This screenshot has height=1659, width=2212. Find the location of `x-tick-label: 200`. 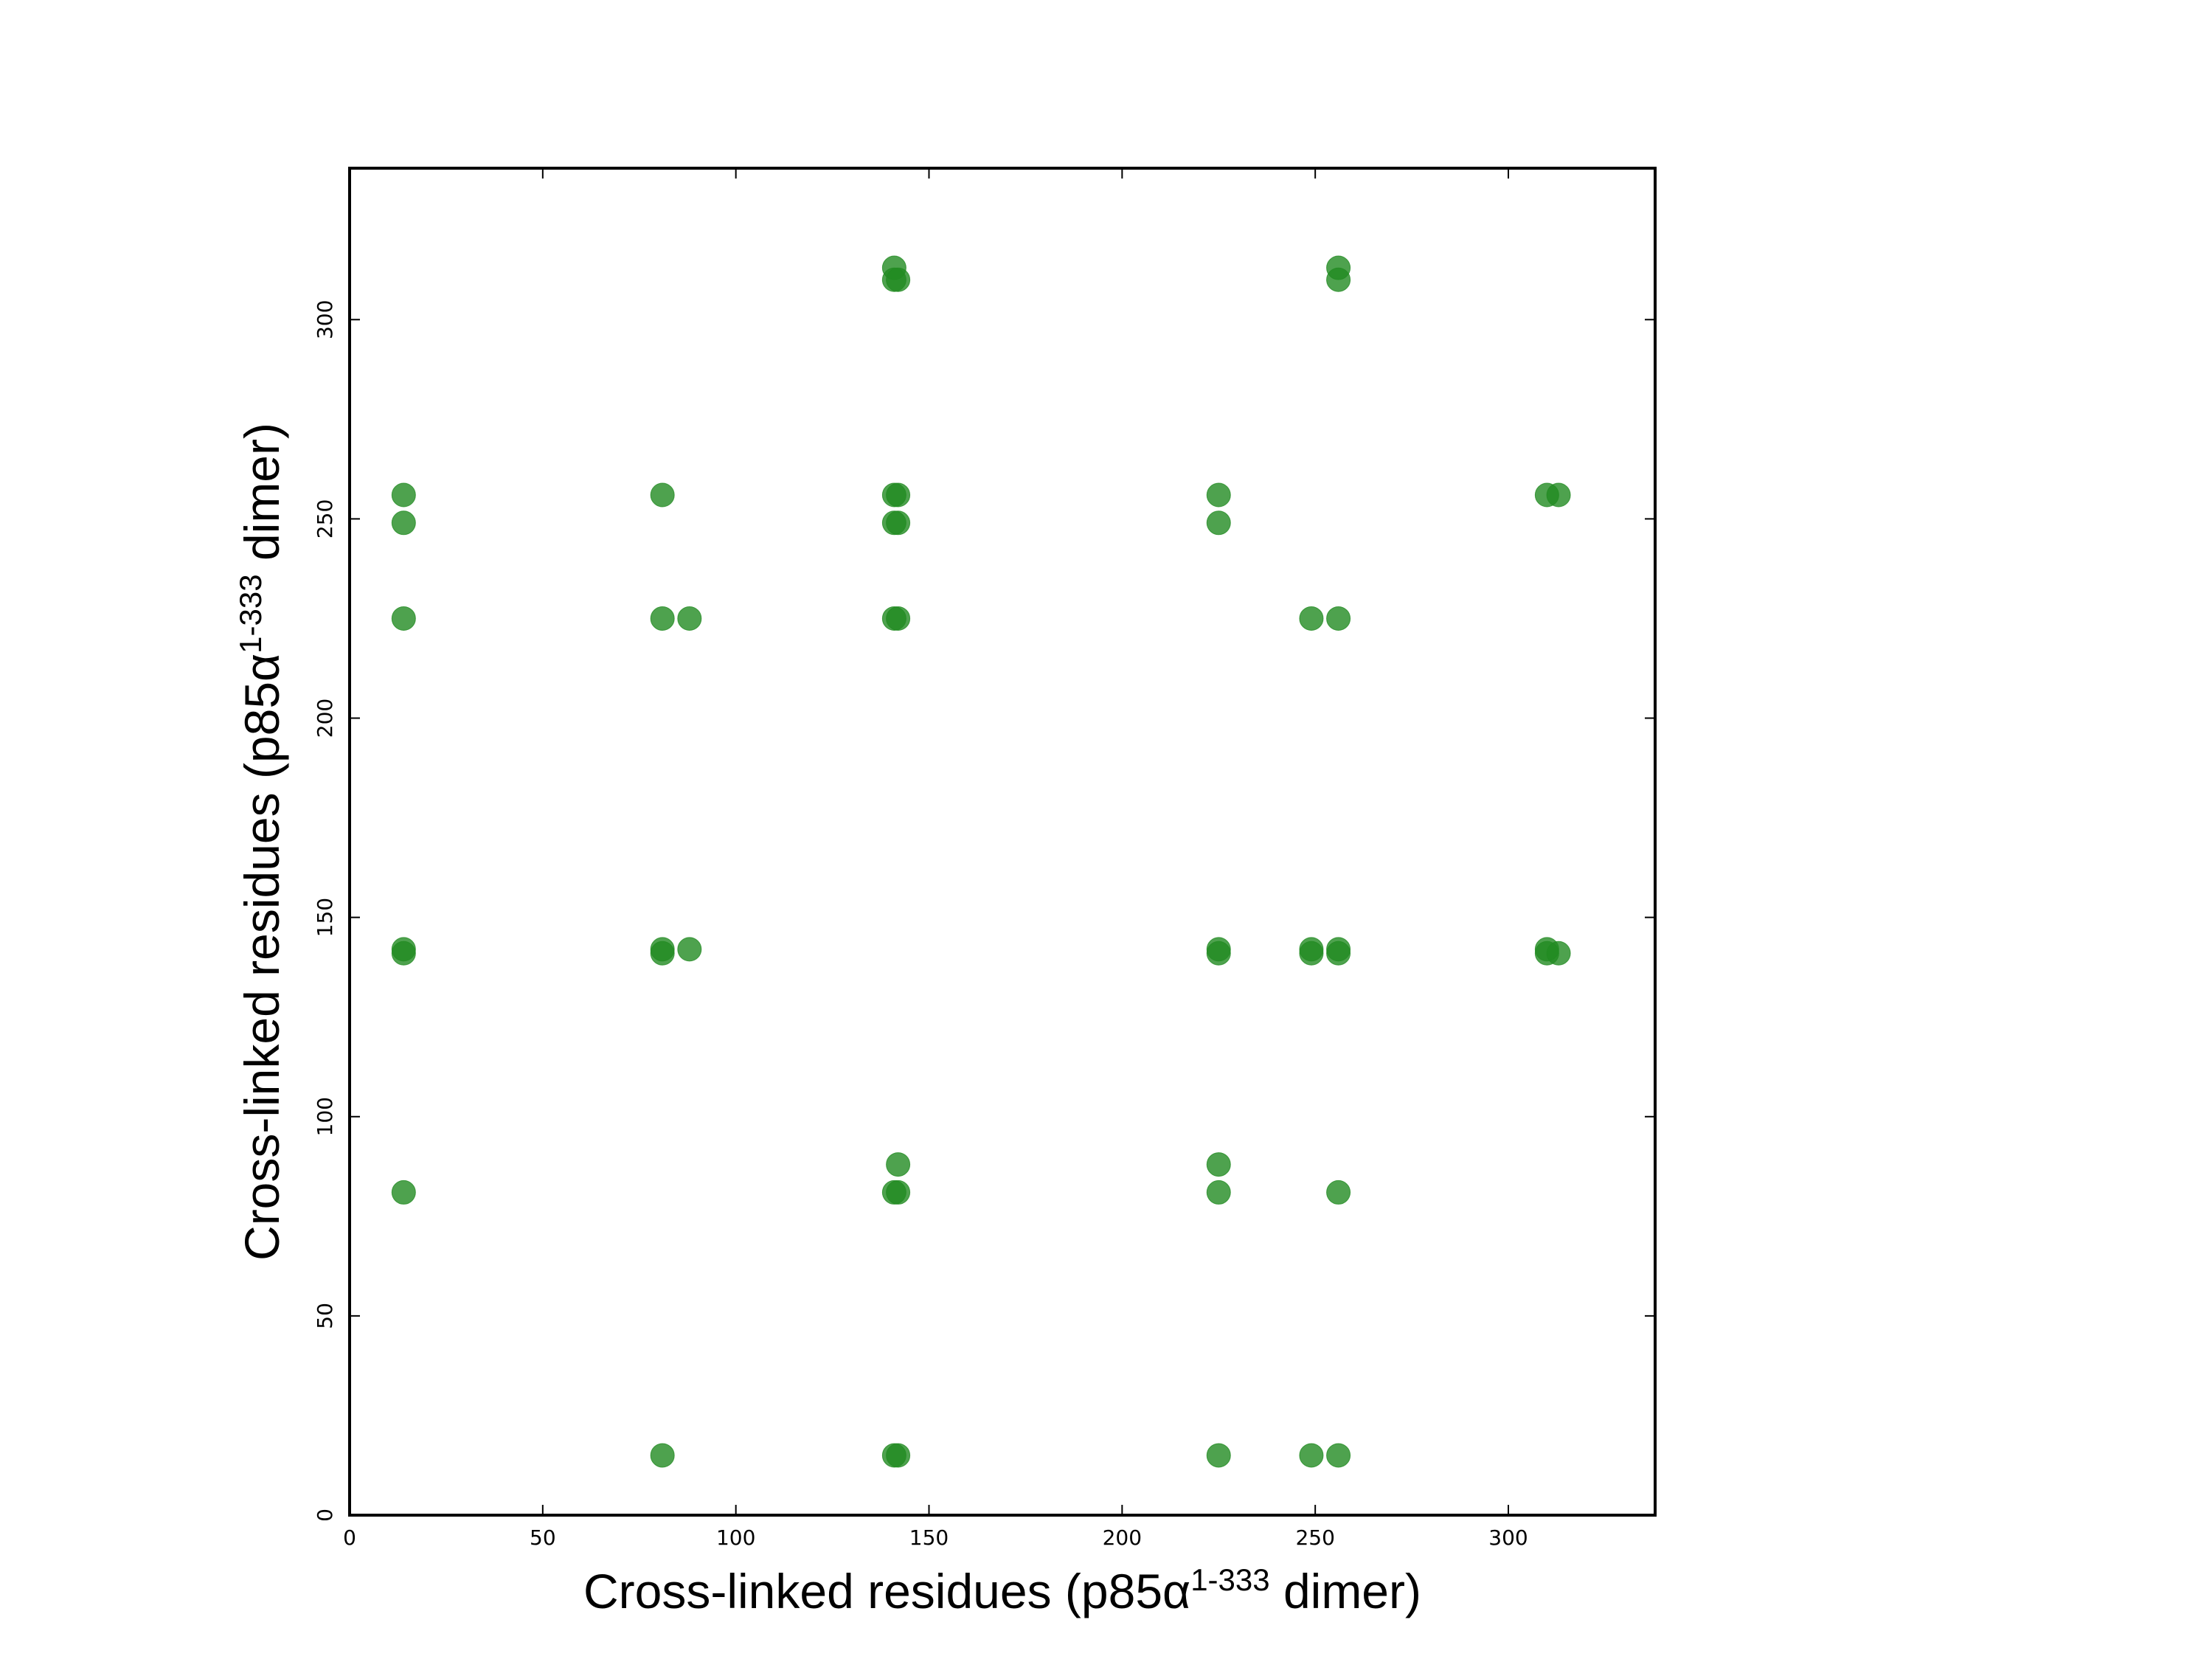

x-tick-label: 200 is located at coordinates (1122, 1537).